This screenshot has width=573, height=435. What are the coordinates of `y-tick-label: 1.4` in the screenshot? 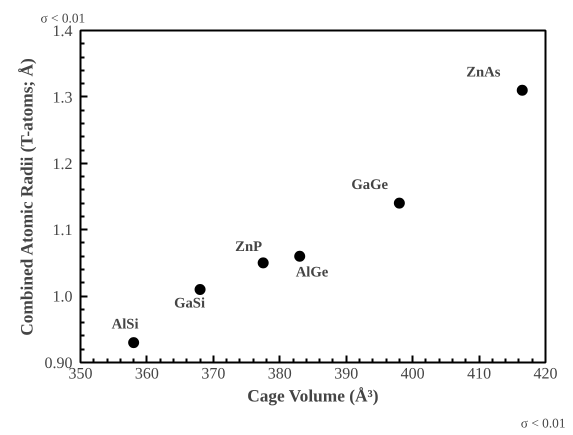 It's located at (62, 31).